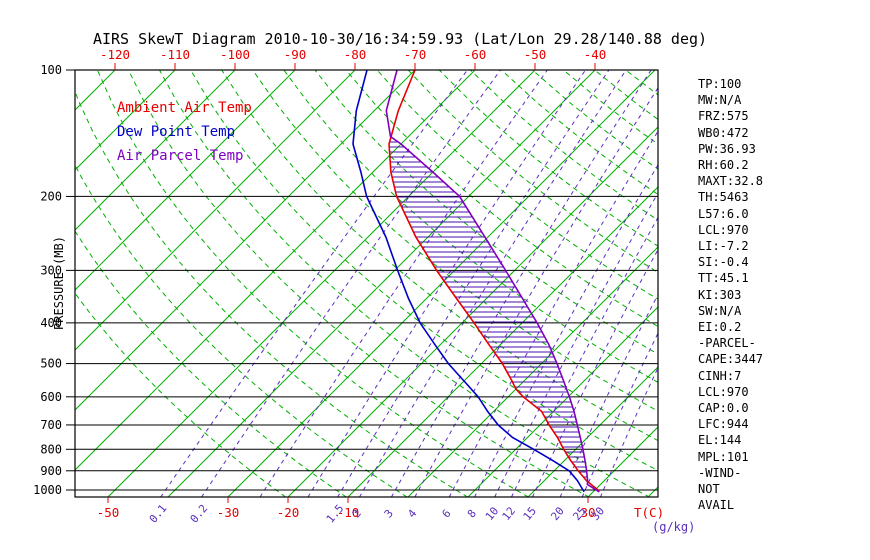 The height and width of the screenshot is (560, 870). Describe the element at coordinates (47, 490) in the screenshot. I see `pressure-tick-label: 1000` at that location.